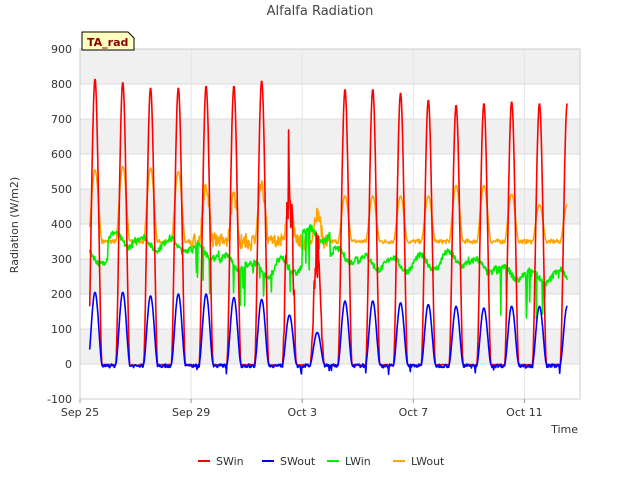 This screenshot has height=480, width=640. I want to click on x-tick-label: Oct 11, so click(524, 412).